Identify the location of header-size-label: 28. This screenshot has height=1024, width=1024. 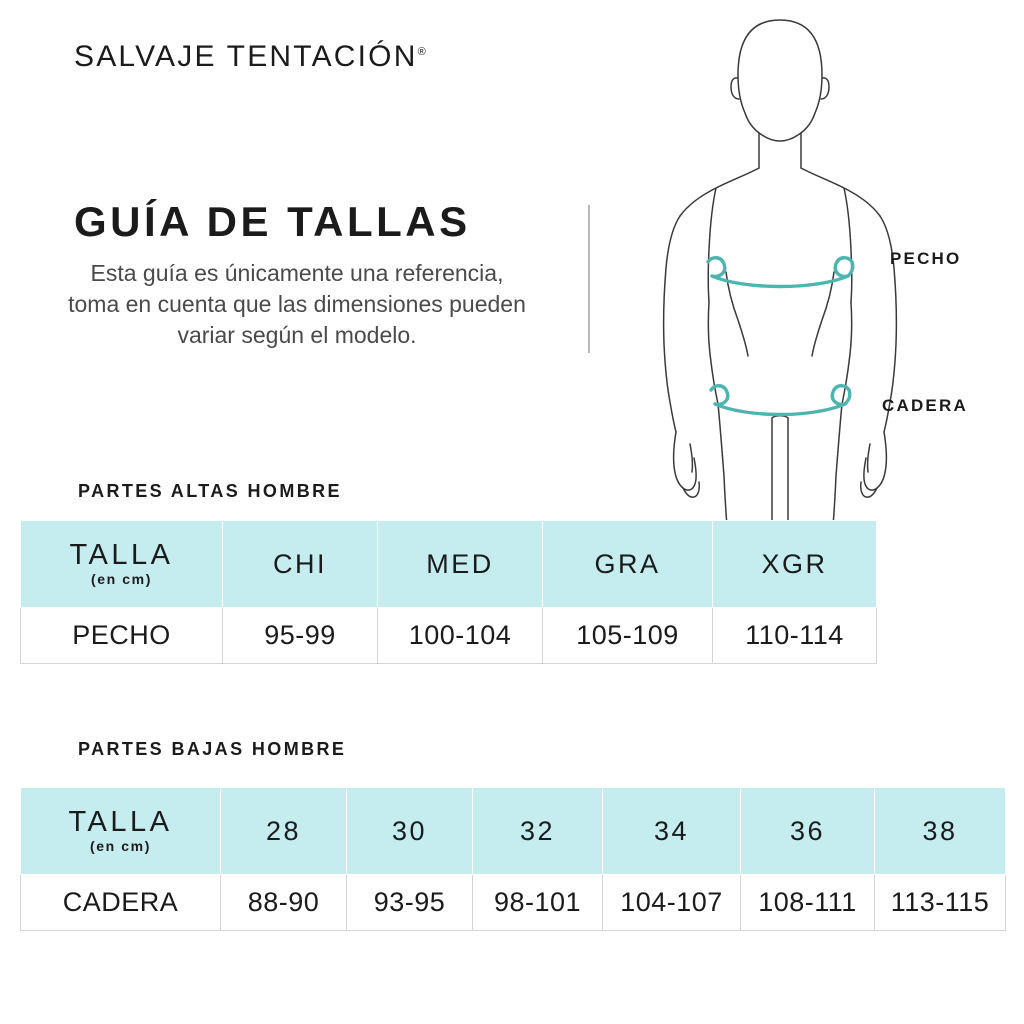
(283, 831).